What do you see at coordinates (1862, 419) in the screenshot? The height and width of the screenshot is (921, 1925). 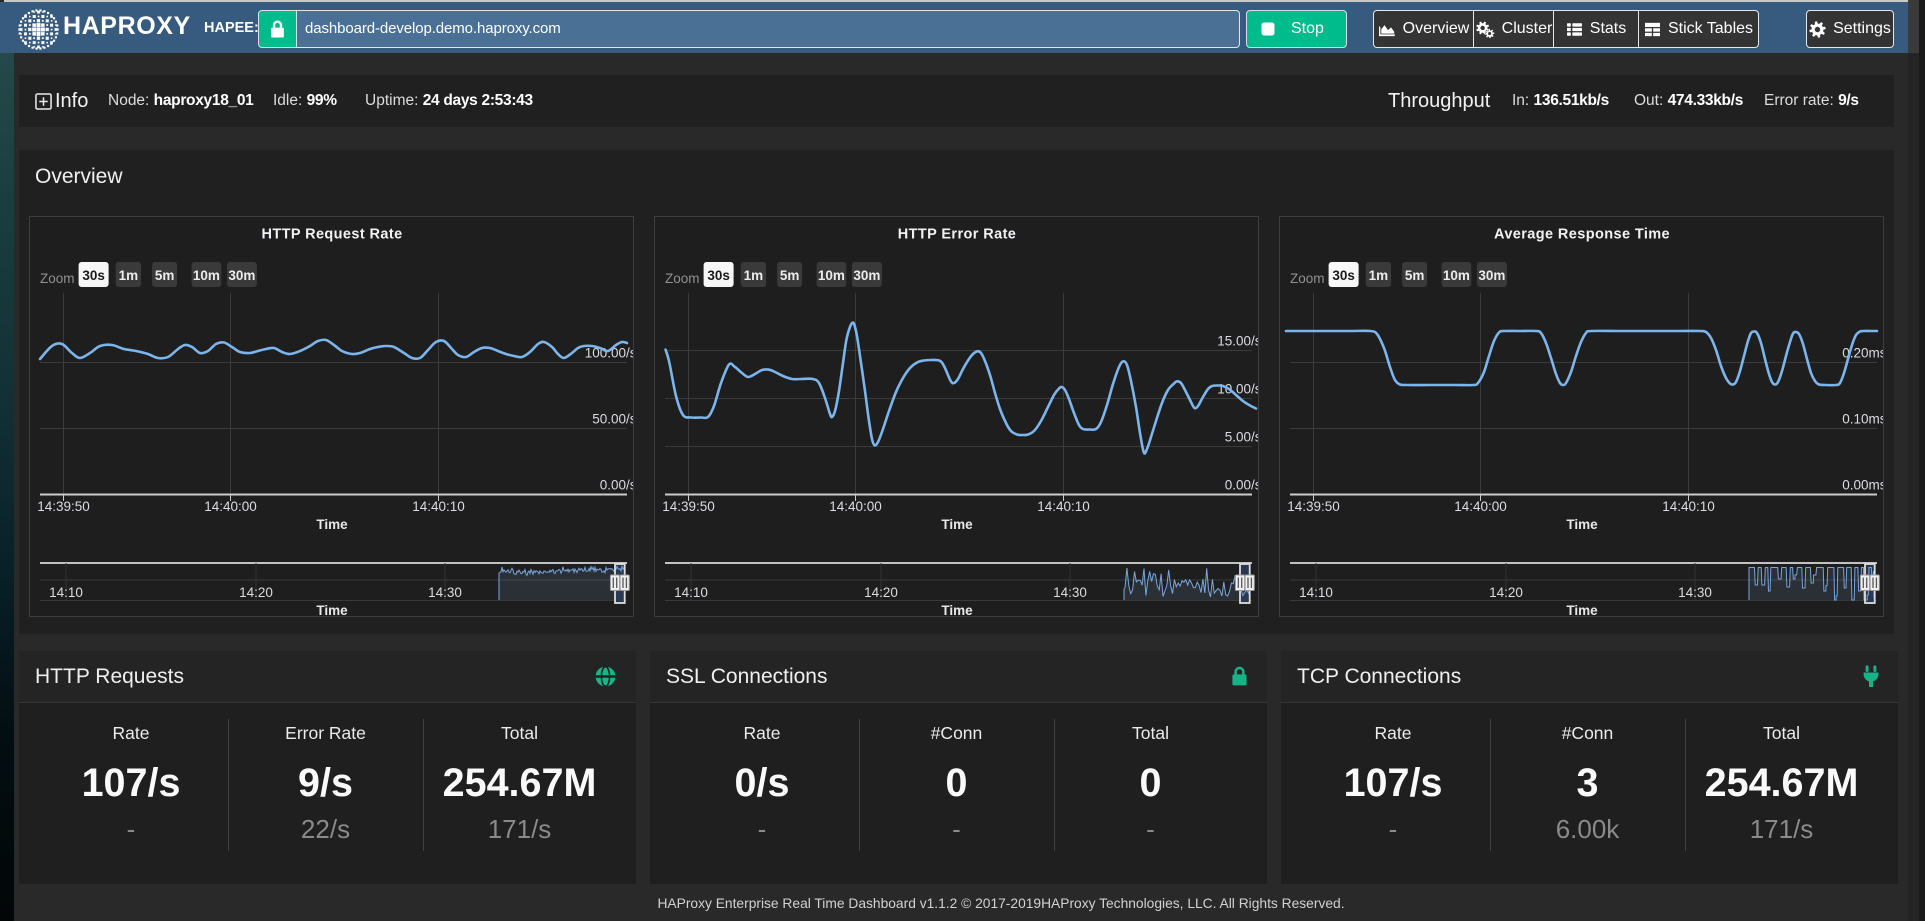 I see `svg-text: 0.10ms` at bounding box center [1862, 419].